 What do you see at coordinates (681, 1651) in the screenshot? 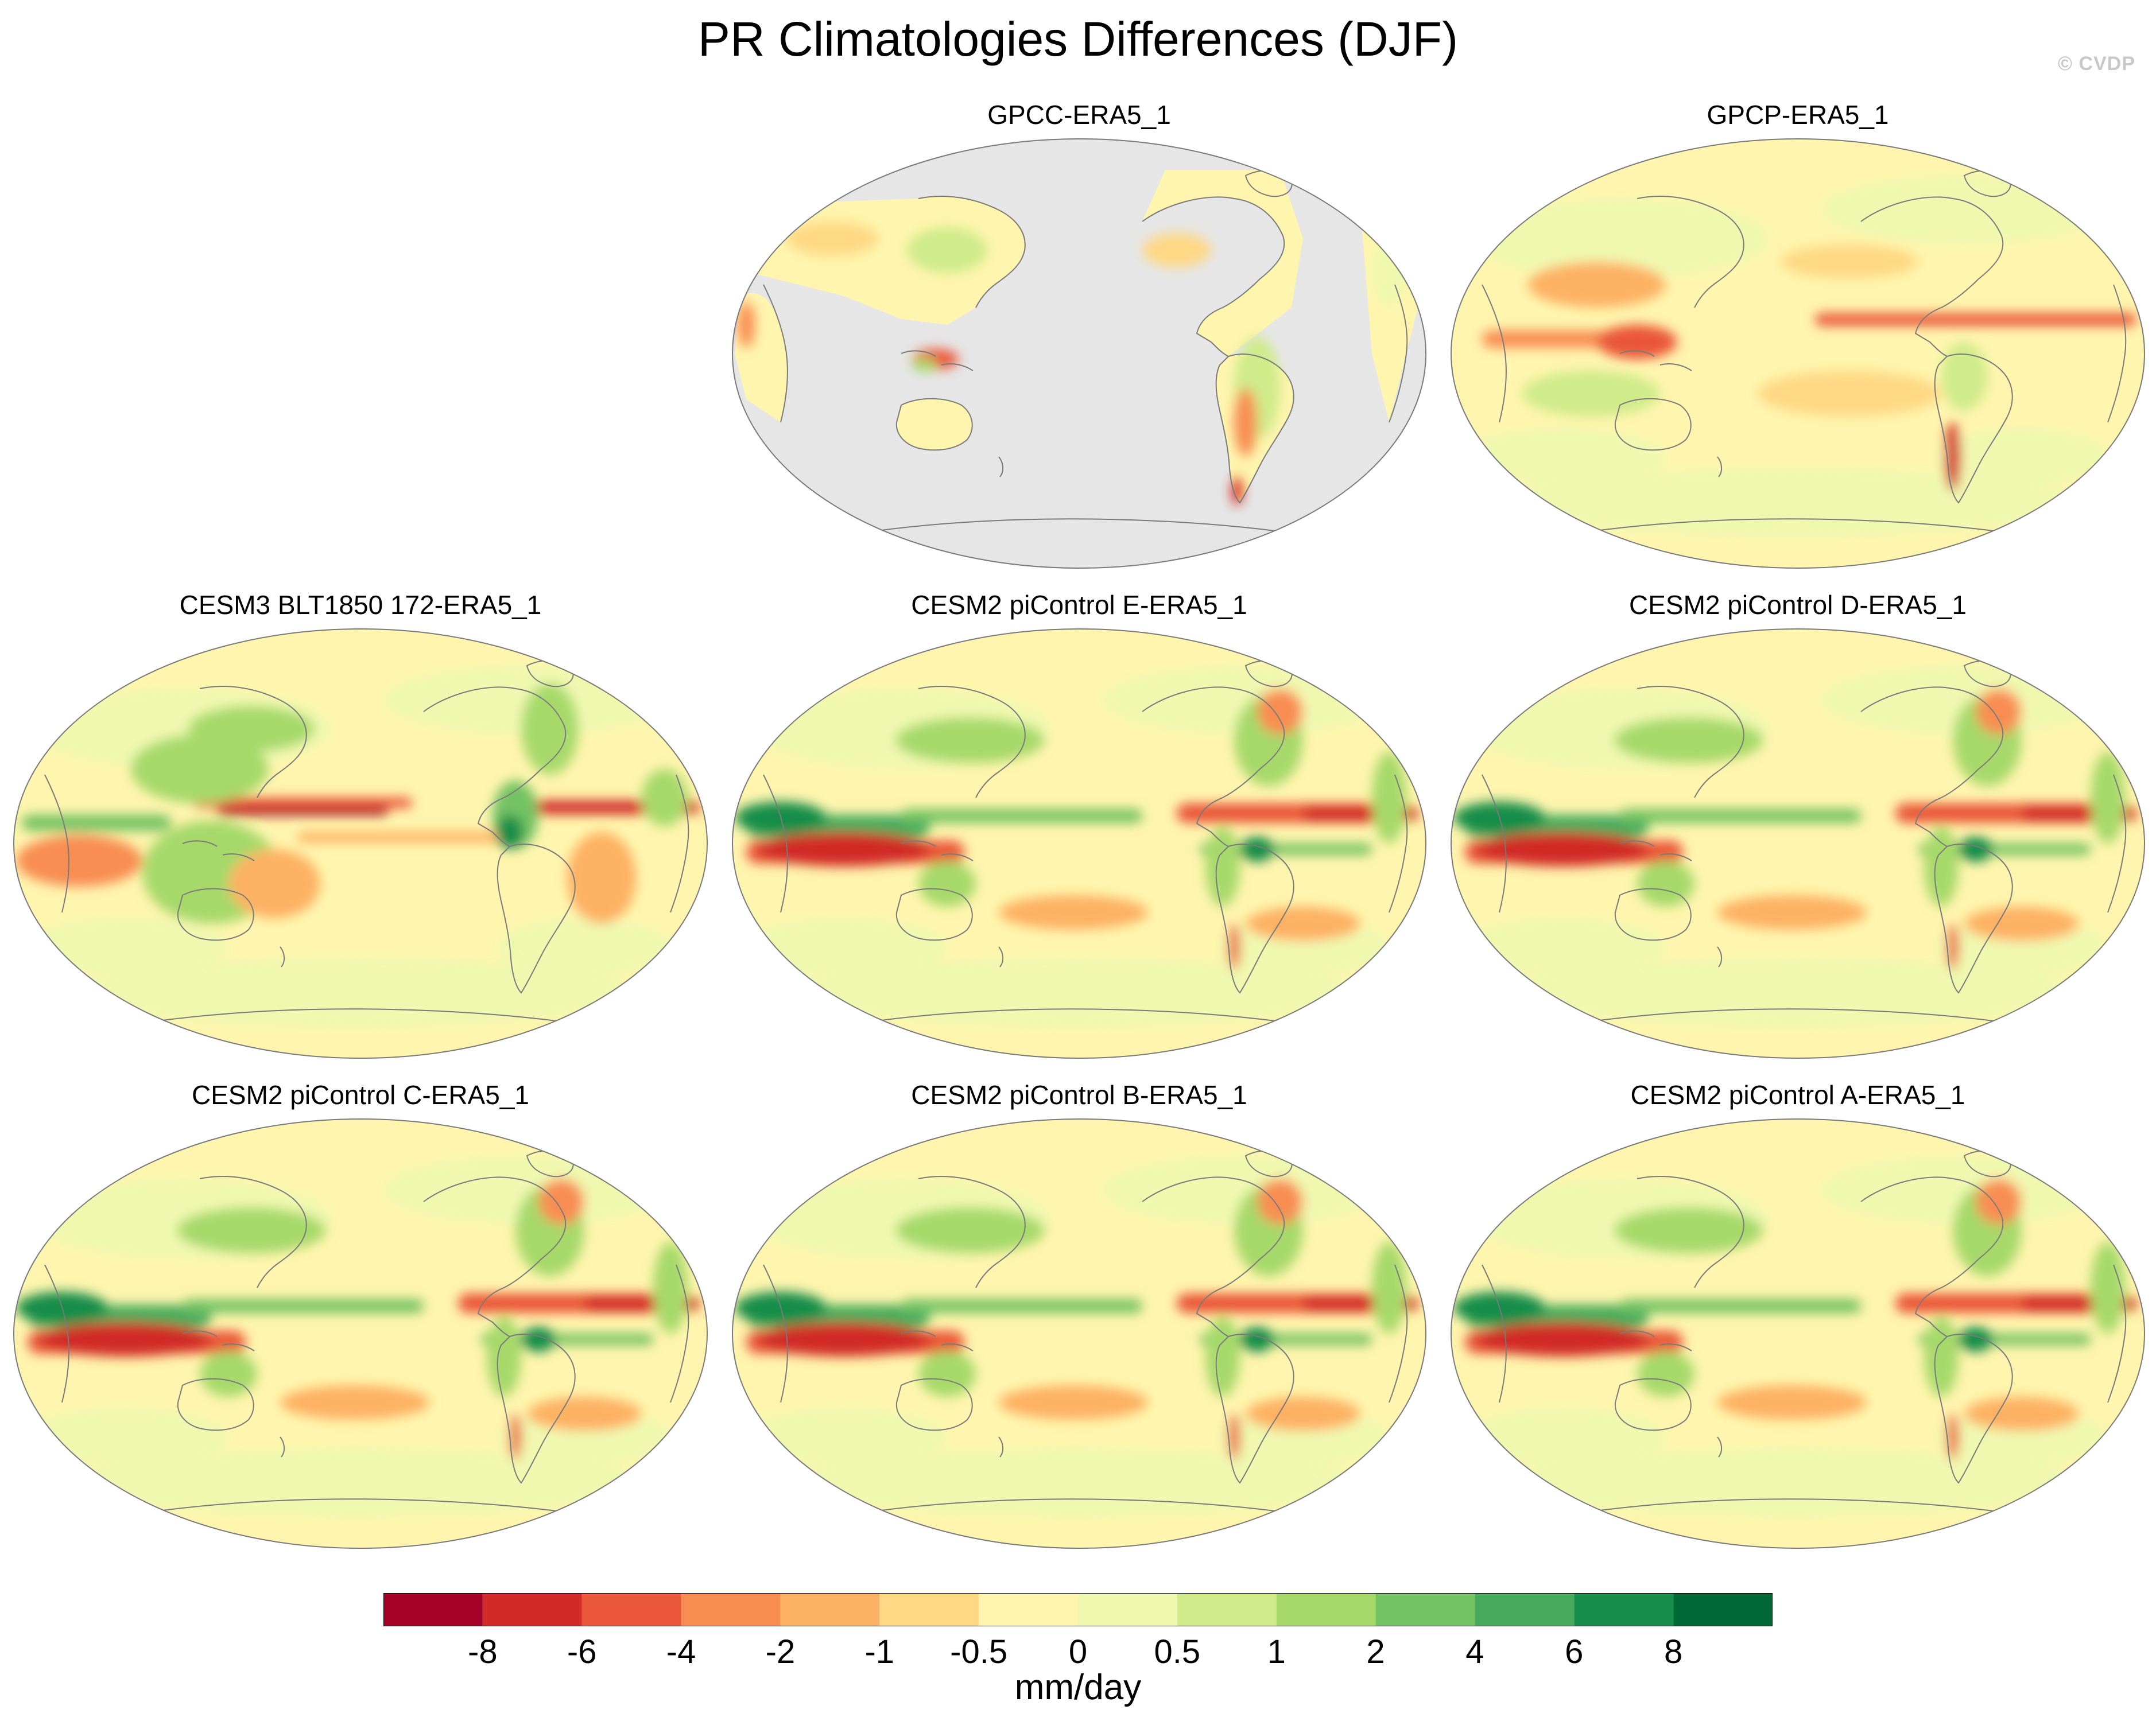
I see `colorbar-tick-label: -4` at bounding box center [681, 1651].